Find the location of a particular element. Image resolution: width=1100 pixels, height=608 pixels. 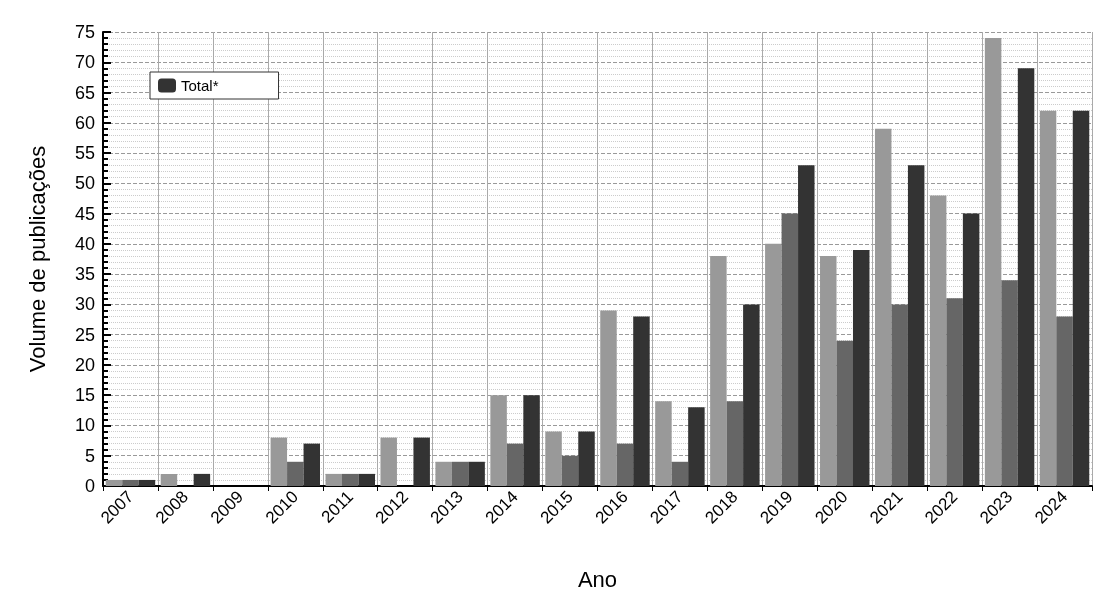

y-tick-label: 20 is located at coordinates (84, 364).